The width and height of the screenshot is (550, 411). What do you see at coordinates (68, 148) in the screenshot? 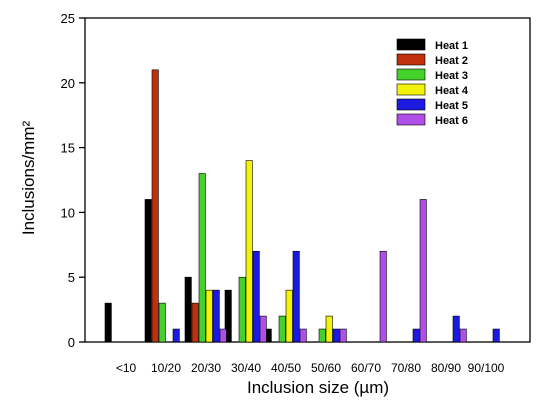
I see `y-tick-label: 15` at bounding box center [68, 148].